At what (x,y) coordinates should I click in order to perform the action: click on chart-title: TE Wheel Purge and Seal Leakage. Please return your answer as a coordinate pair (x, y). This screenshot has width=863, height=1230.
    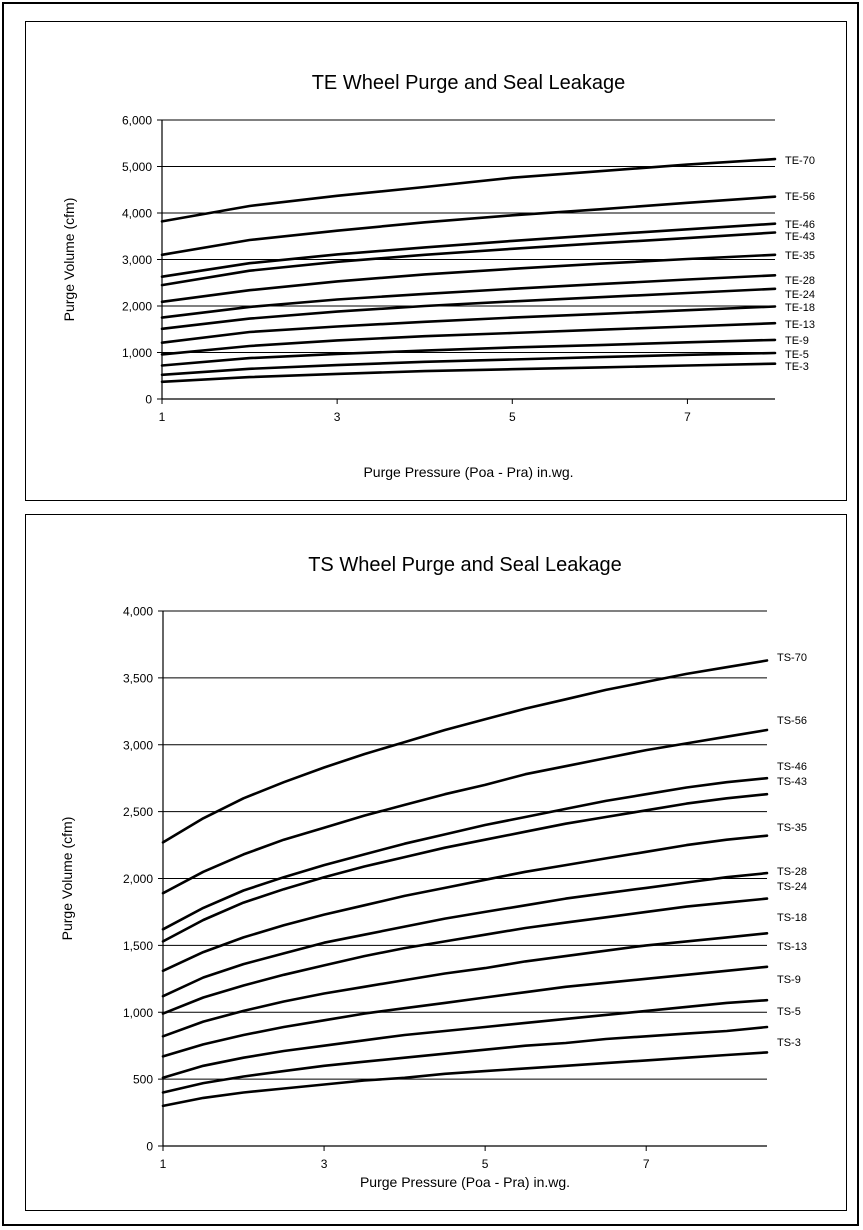
    Looking at the image, I should click on (469, 83).